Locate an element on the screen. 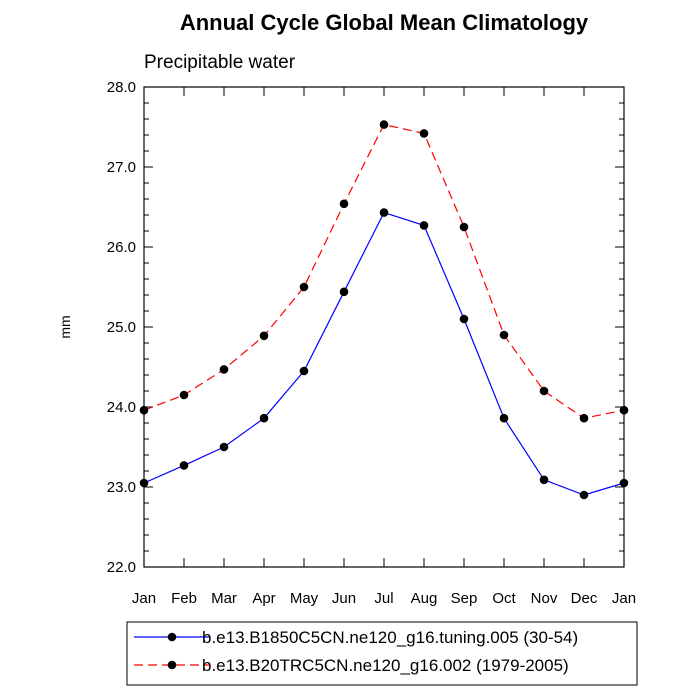  legend-box is located at coordinates (382, 653).